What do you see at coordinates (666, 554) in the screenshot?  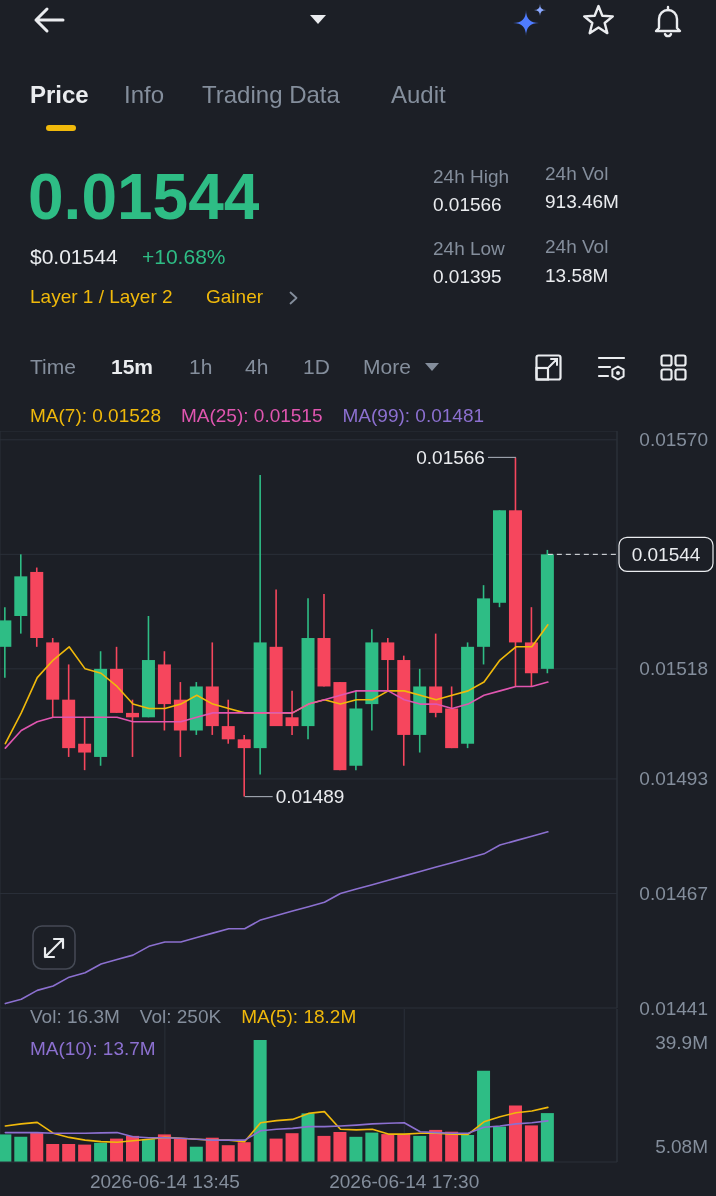 I see `ref-line-label: 0.01544` at bounding box center [666, 554].